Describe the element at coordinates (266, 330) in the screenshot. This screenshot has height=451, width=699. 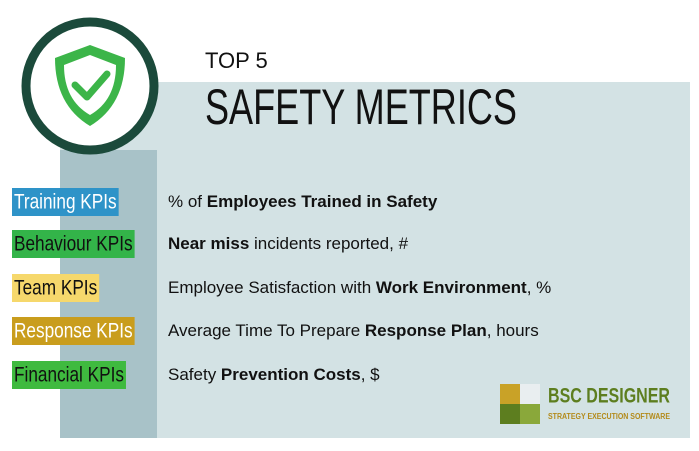
I see `metric-part: Average Time To Prepare` at that location.